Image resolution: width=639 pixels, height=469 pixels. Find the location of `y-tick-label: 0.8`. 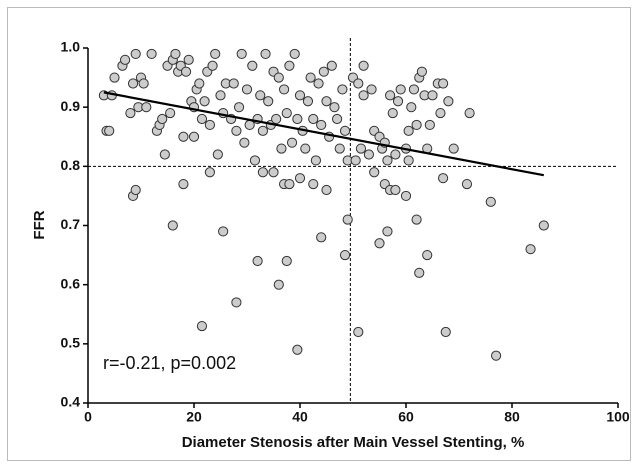

y-tick-label: 0.8 is located at coordinates (71, 165).